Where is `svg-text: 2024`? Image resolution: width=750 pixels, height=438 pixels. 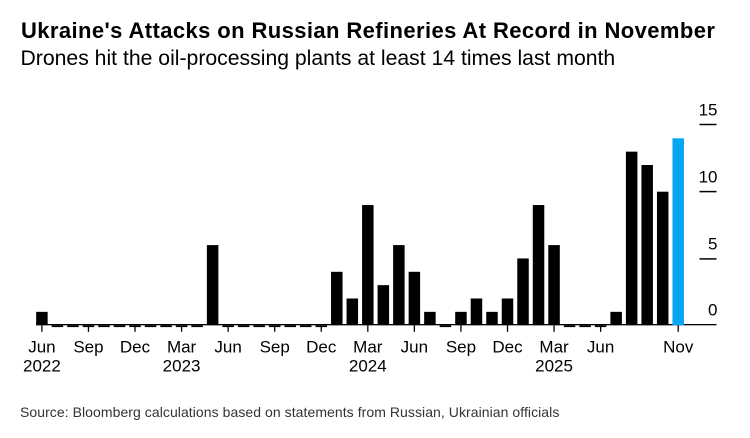
svg-text: 2024 is located at coordinates (368, 366).